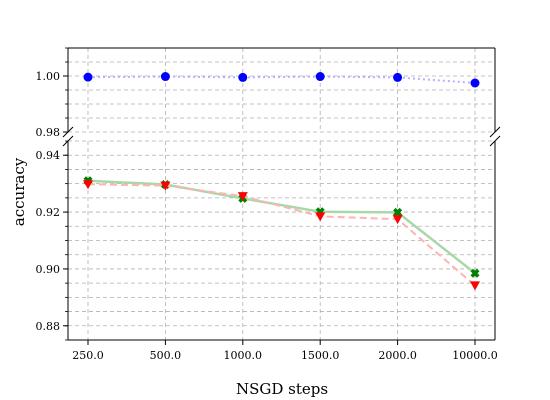 The image size is (550, 400). What do you see at coordinates (320, 355) in the screenshot?
I see `x-tick-label: 1500.0` at bounding box center [320, 355].